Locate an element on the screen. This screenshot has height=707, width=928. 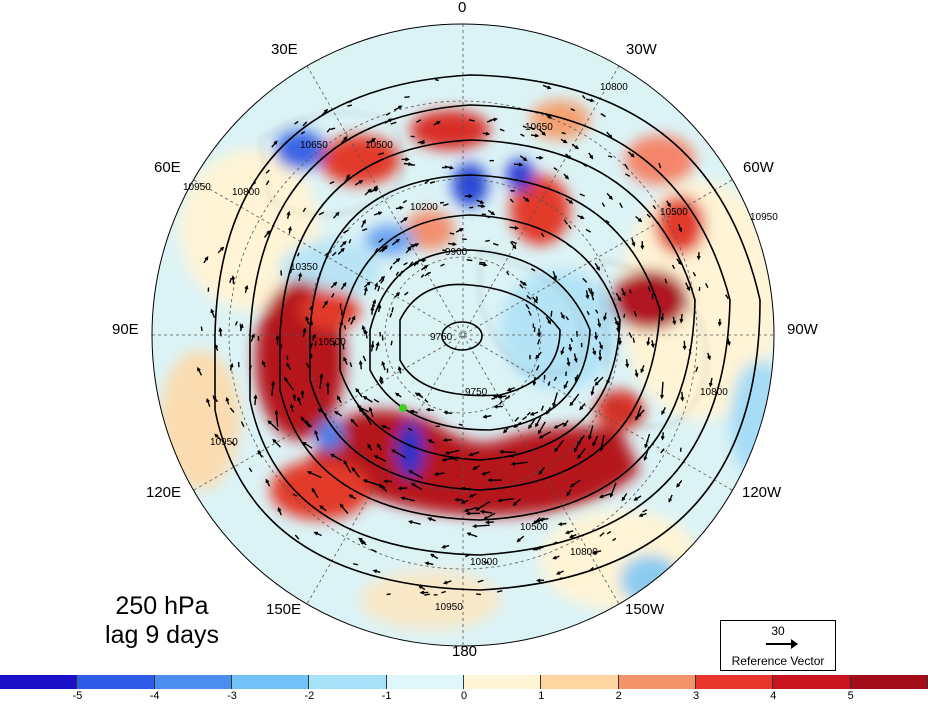
lon-label-180: 180 is located at coordinates (464, 652).